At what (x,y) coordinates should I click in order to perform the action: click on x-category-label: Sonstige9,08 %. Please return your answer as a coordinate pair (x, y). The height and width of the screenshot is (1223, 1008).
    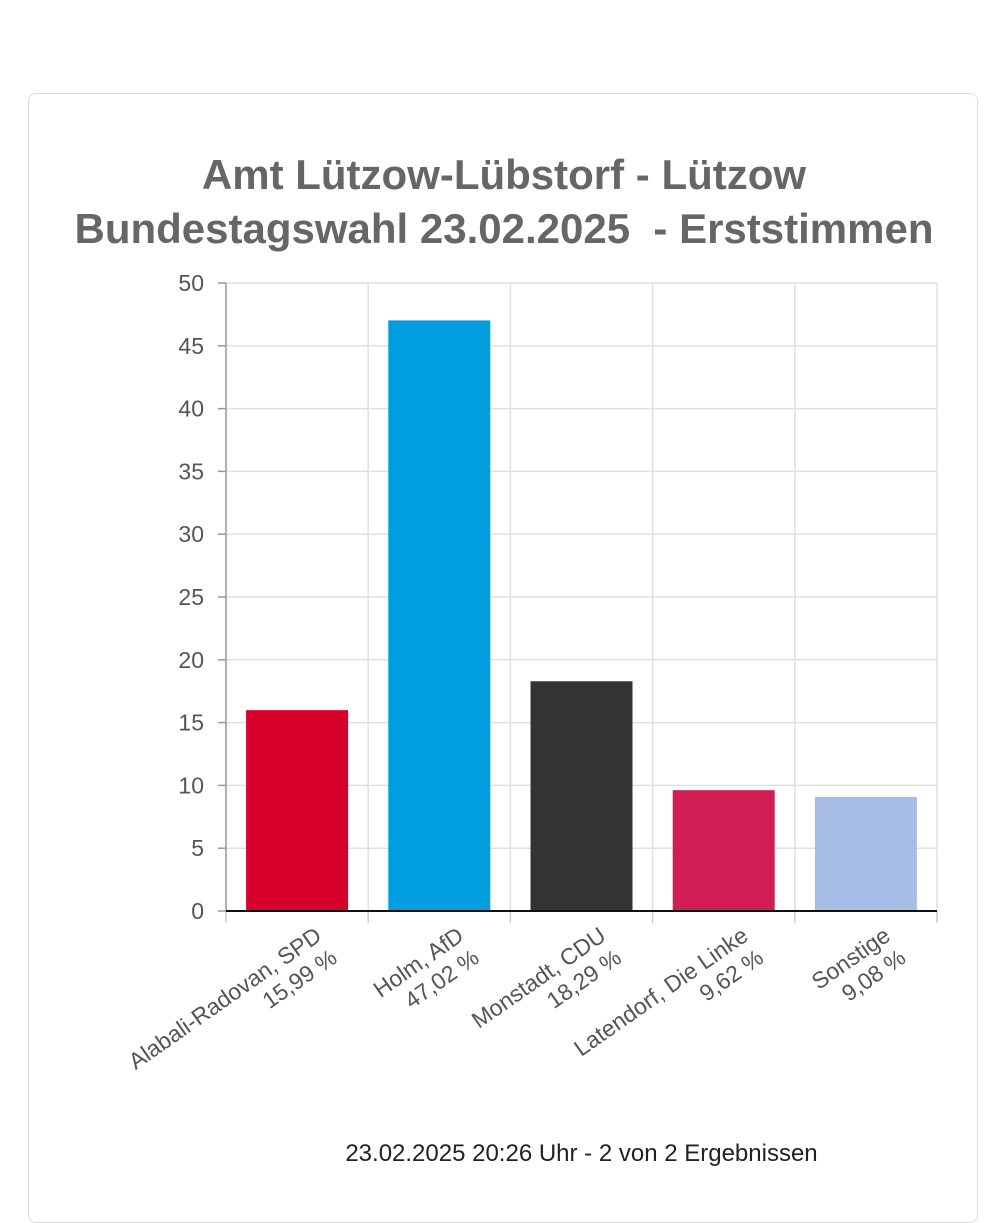
    Looking at the image, I should click on (859, 969).